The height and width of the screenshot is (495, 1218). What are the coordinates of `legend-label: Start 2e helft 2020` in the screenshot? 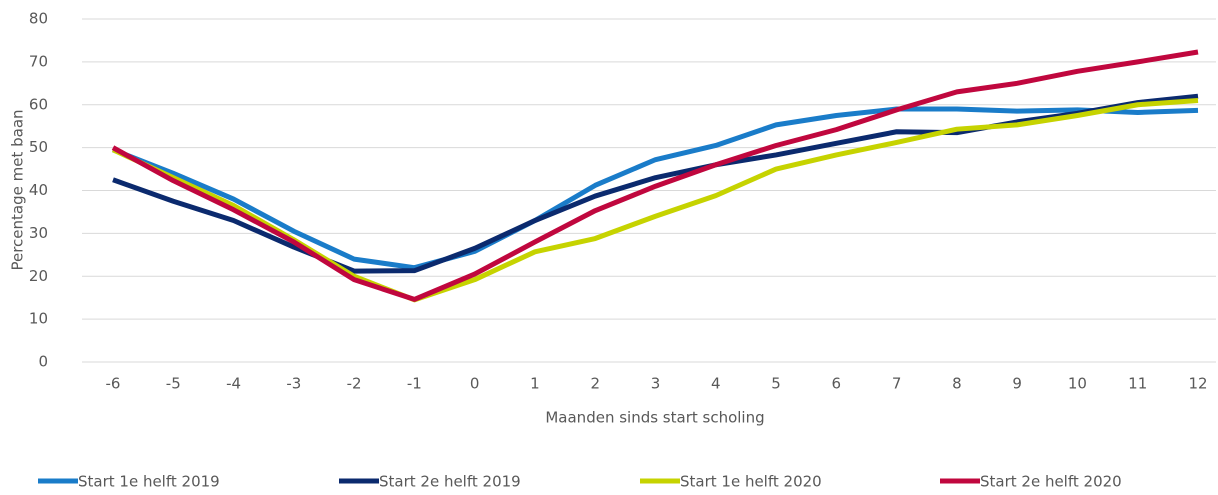 It's located at (1051, 482).